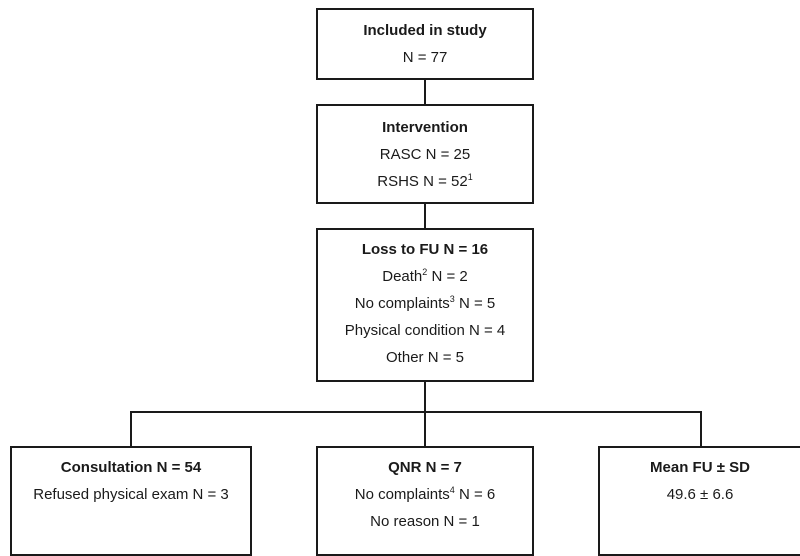  I want to click on included-count: N = 77, so click(425, 57).